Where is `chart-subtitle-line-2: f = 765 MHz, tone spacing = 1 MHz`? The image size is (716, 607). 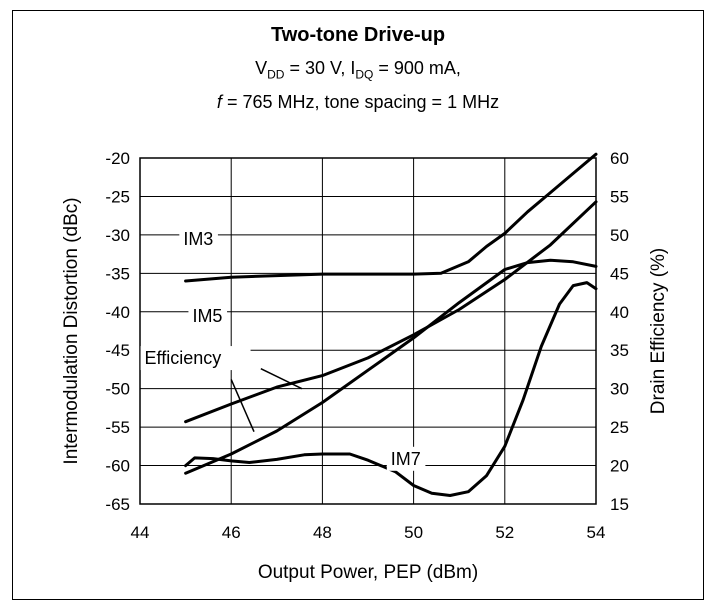
chart-subtitle-line-2: f = 765 MHz, tone spacing = 1 MHz is located at coordinates (358, 102).